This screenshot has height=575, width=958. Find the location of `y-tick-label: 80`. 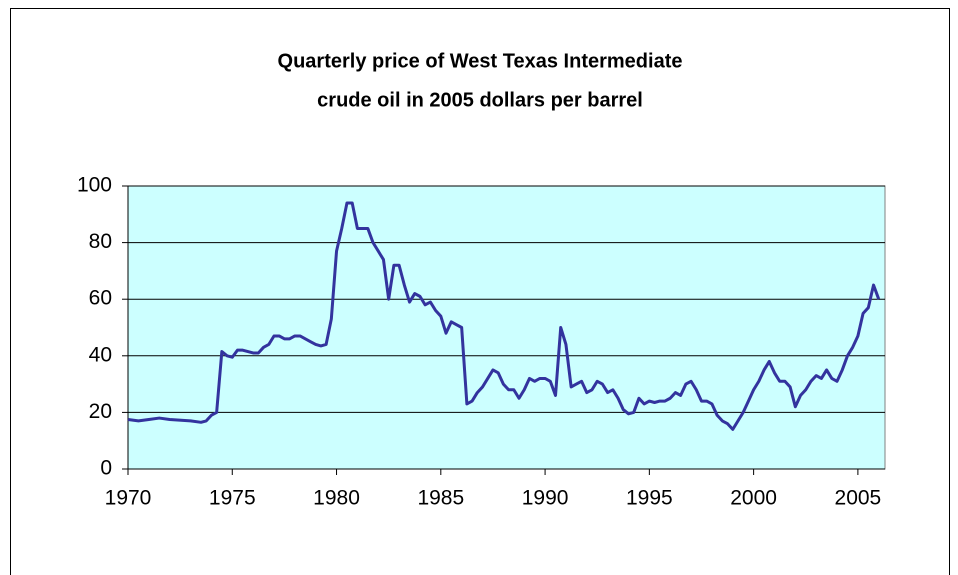

y-tick-label: 80 is located at coordinates (100, 241).